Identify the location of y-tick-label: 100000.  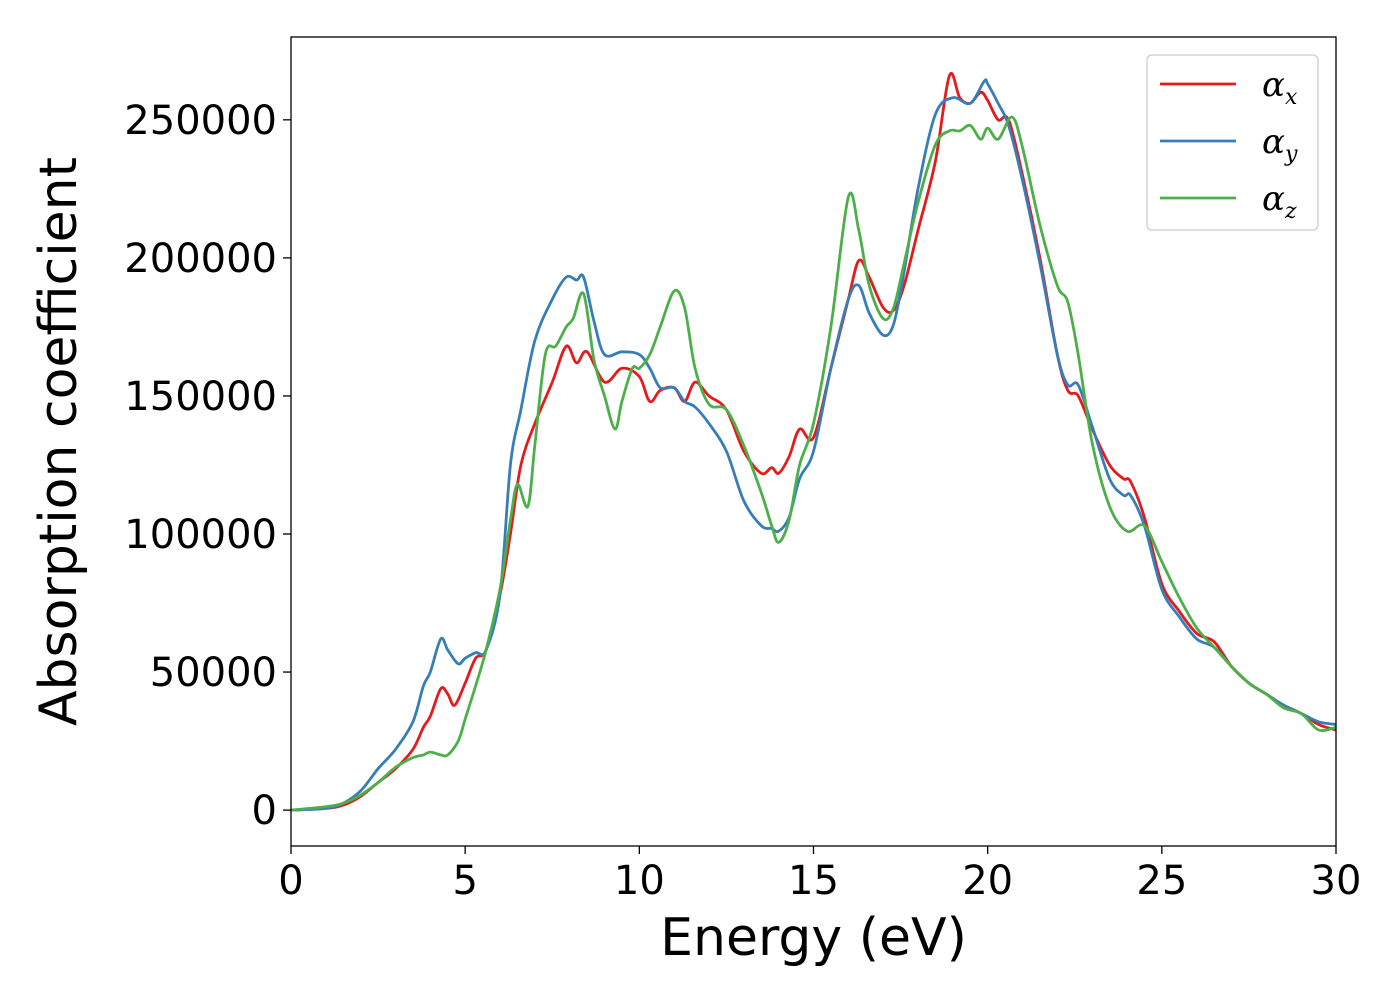
(200, 535).